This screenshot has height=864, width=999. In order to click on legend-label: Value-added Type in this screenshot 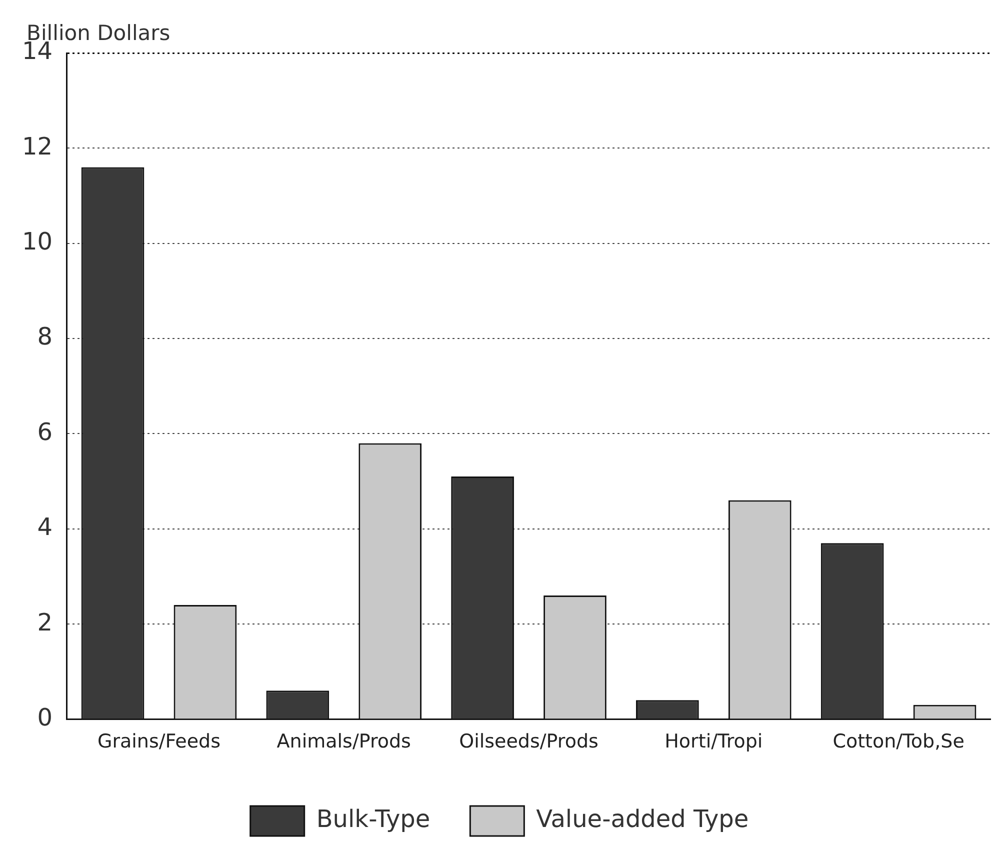, I will do `click(642, 819)`.